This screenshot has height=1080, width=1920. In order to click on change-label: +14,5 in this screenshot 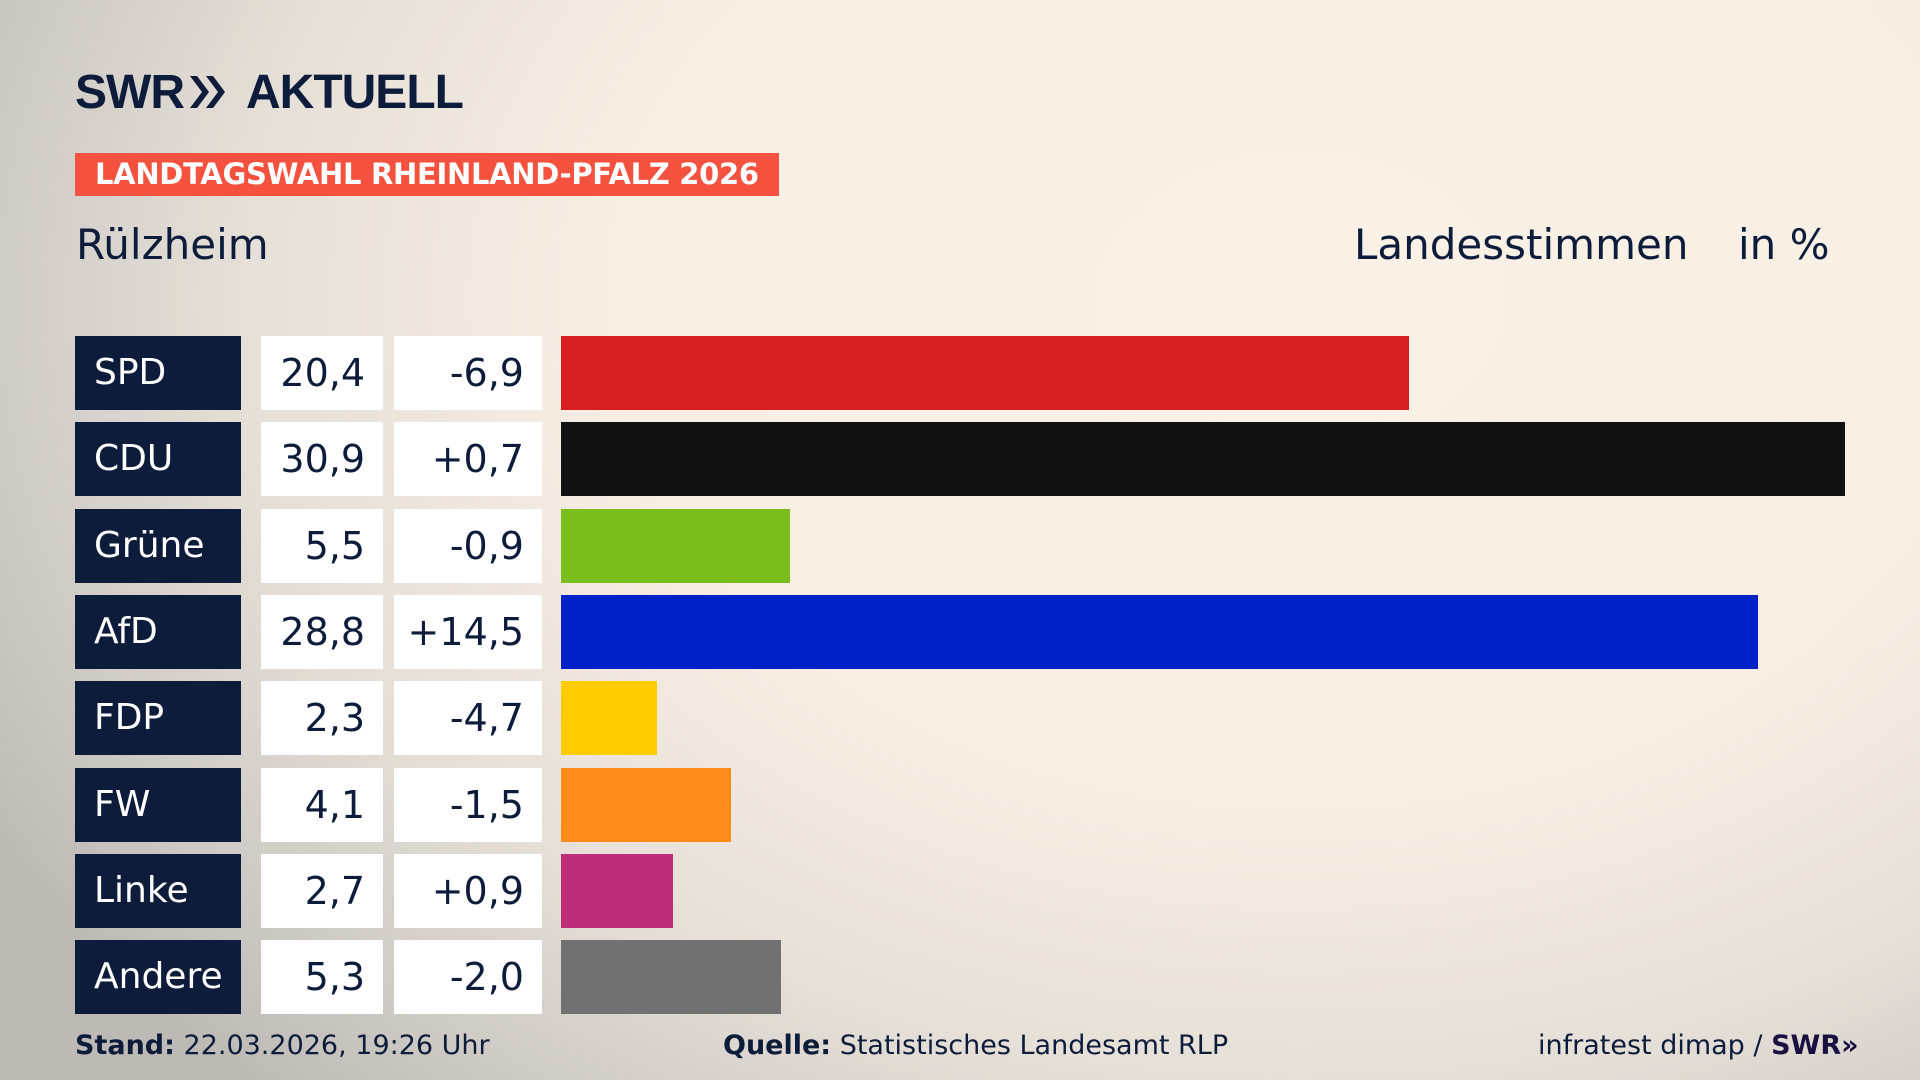, I will do `click(468, 631)`.